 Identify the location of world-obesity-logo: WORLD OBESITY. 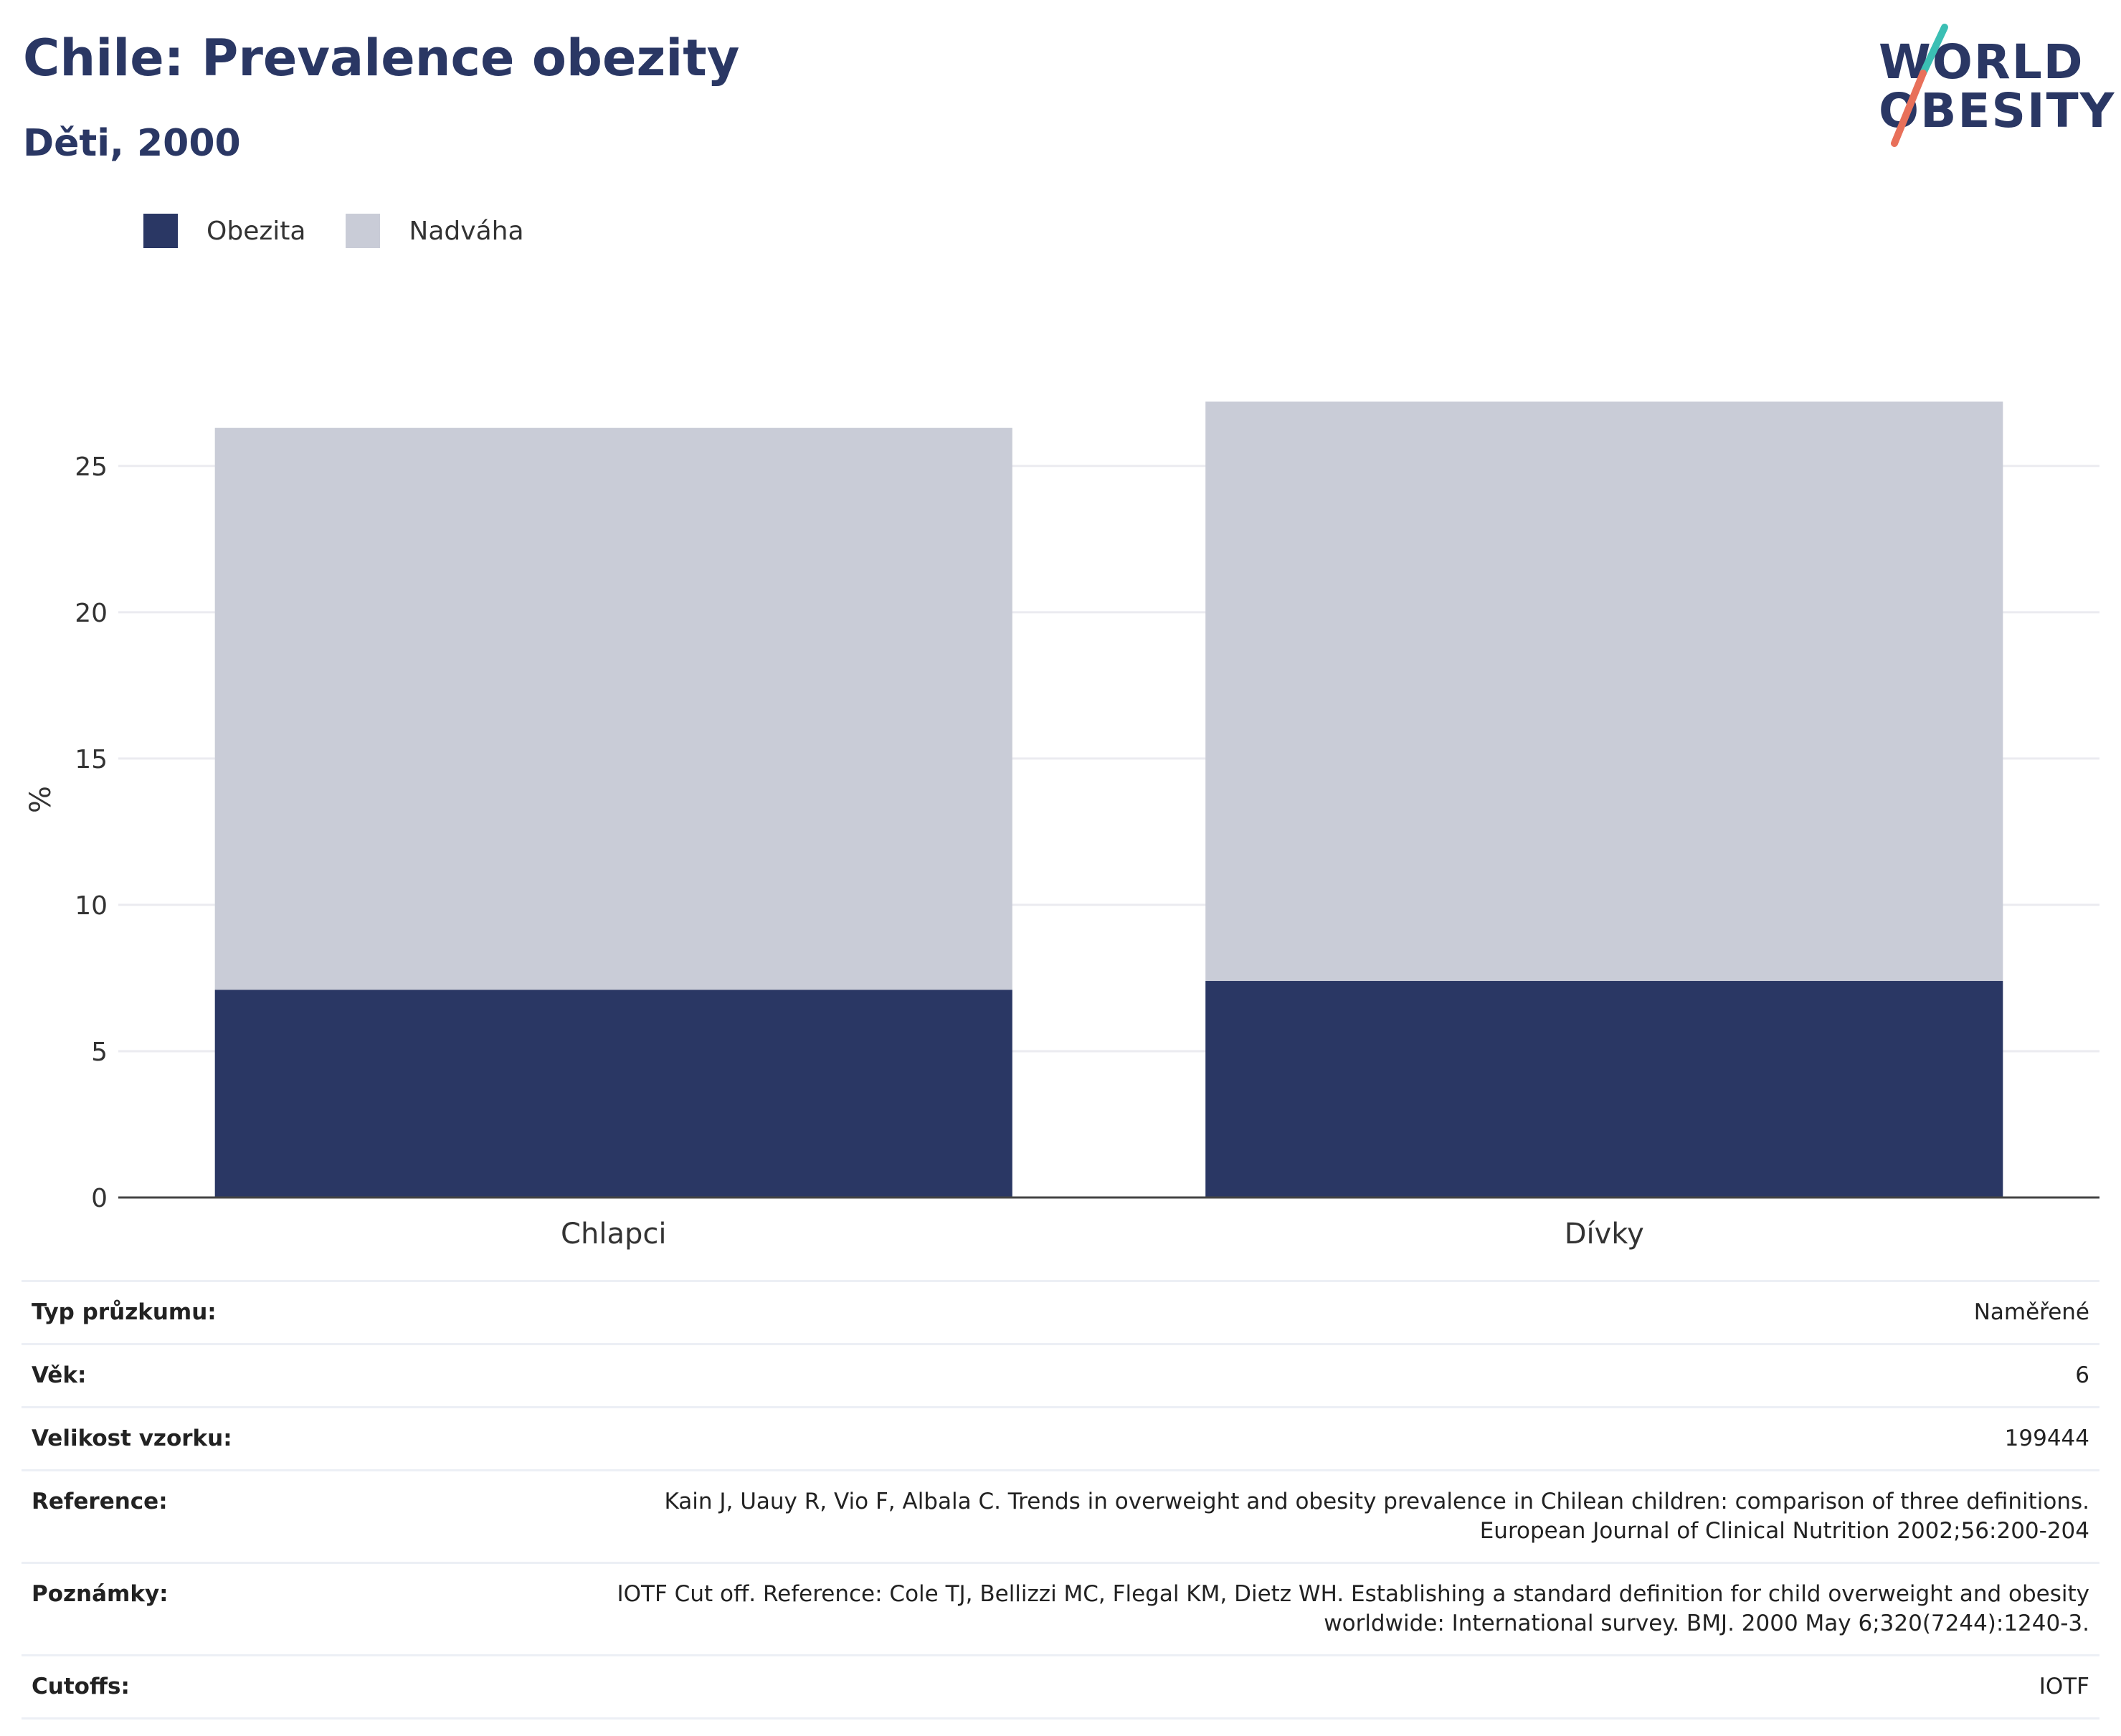
(1989, 86).